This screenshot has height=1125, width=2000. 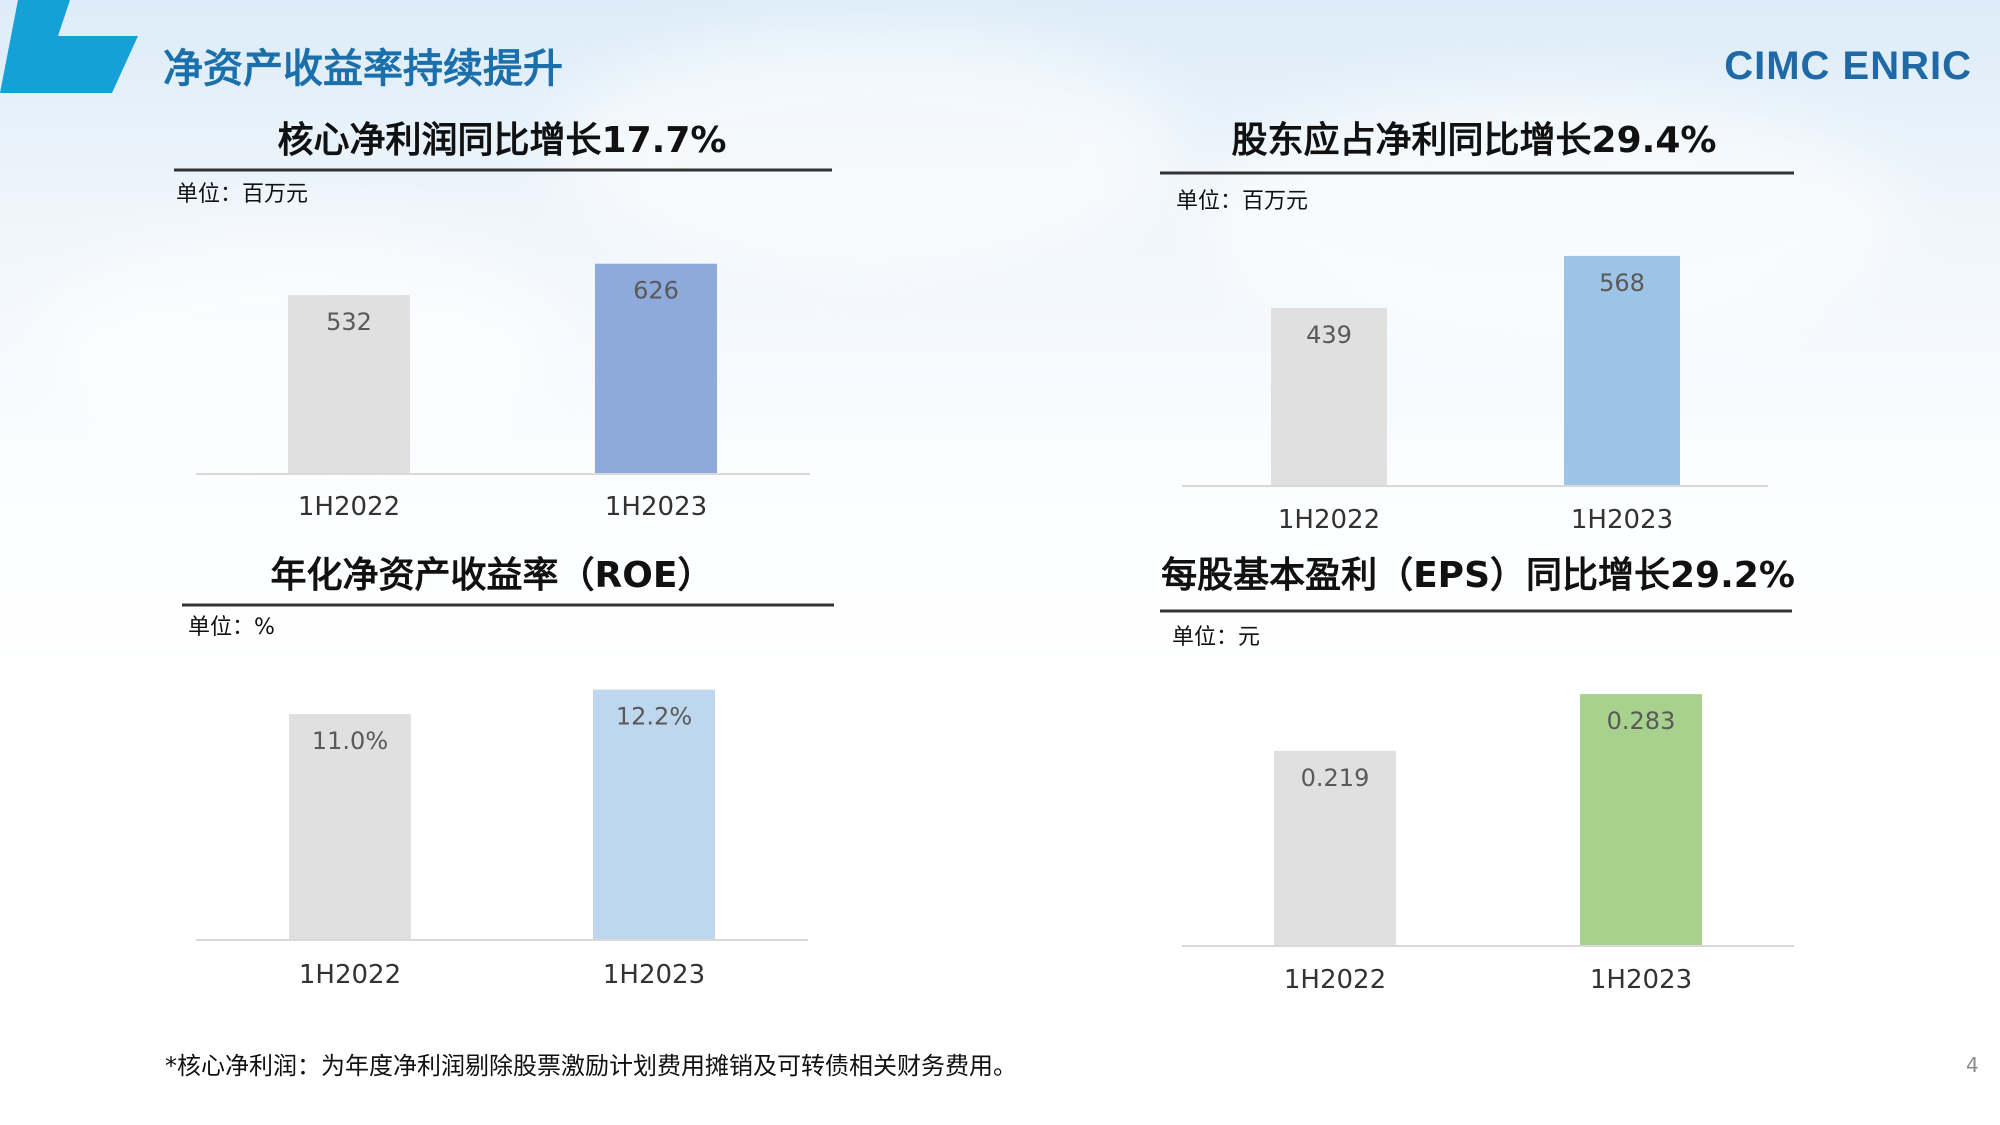 I want to click on chart-title: 每股基本盈利（EPS）同比增长29.2%, so click(x=1478, y=575).